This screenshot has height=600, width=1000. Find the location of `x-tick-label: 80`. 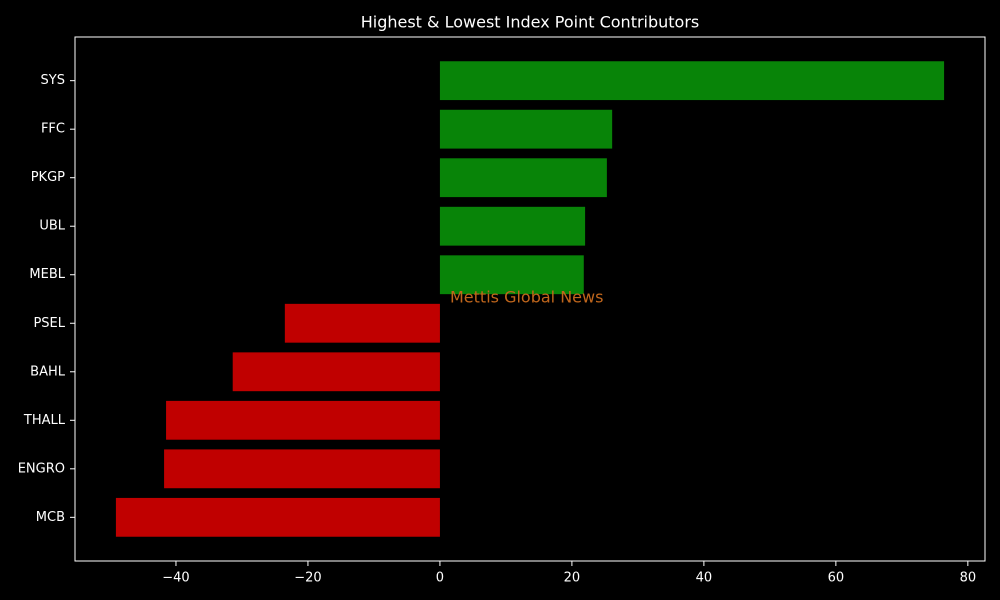

x-tick-label: 80 is located at coordinates (968, 578).